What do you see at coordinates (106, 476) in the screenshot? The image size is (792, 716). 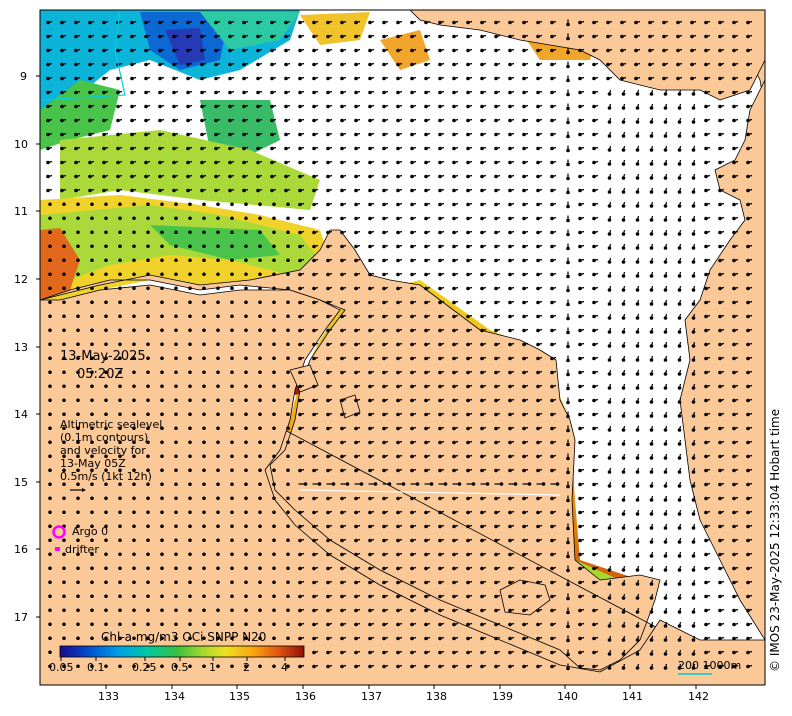 I see `legend-line: 0.5m/s (1kt 12h)` at bounding box center [106, 476].